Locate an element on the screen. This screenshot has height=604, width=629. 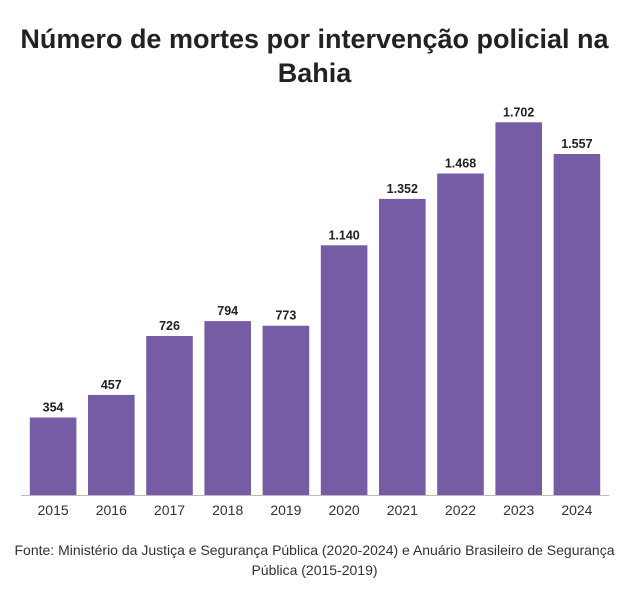
x-tick-label-2017: 2017 is located at coordinates (169, 510).